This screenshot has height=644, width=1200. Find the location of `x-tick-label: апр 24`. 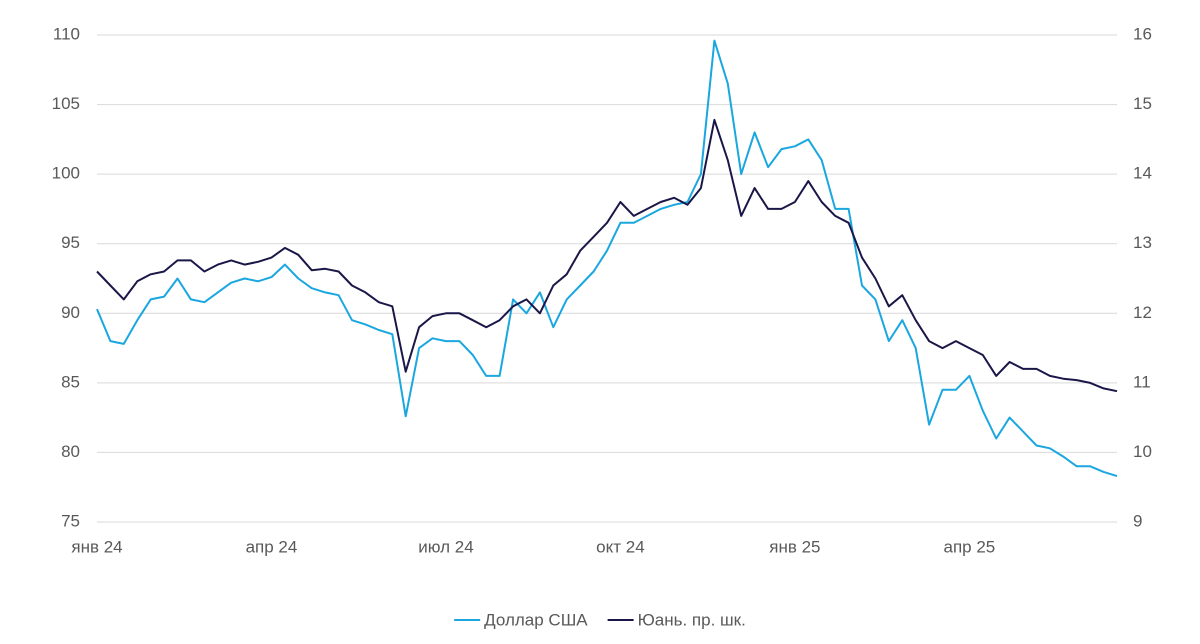

x-tick-label: апр 24 is located at coordinates (272, 546).